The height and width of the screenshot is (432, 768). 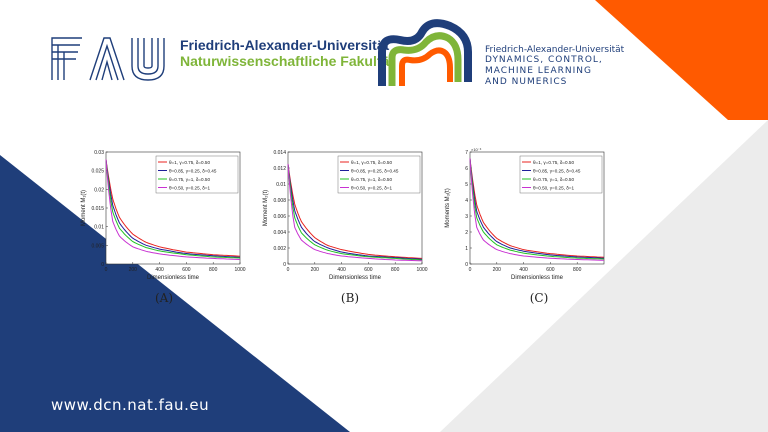 What do you see at coordinates (97, 246) in the screenshot?
I see `y-tick-label: 0.005` at bounding box center [97, 246].